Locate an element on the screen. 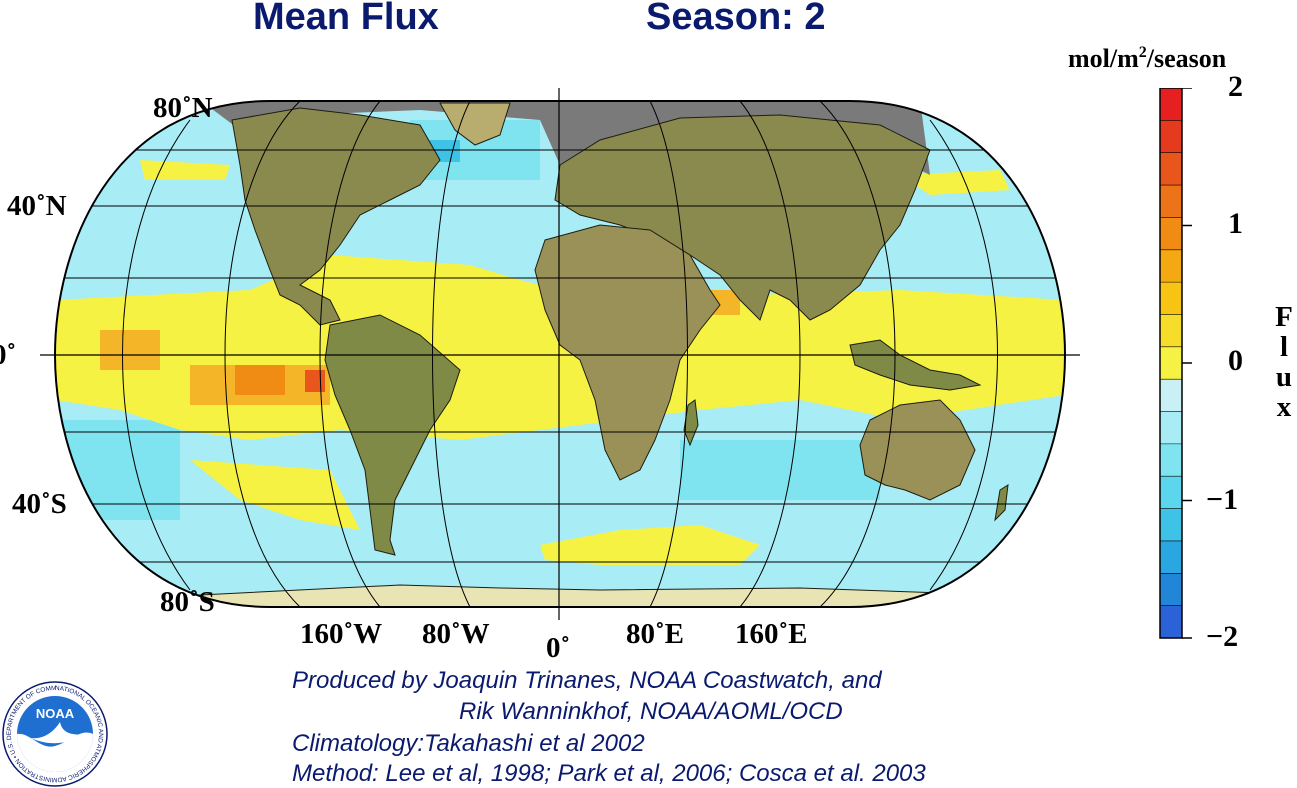 This screenshot has height=788, width=1297. noaa-logo-wave is located at coordinates (55, 752).